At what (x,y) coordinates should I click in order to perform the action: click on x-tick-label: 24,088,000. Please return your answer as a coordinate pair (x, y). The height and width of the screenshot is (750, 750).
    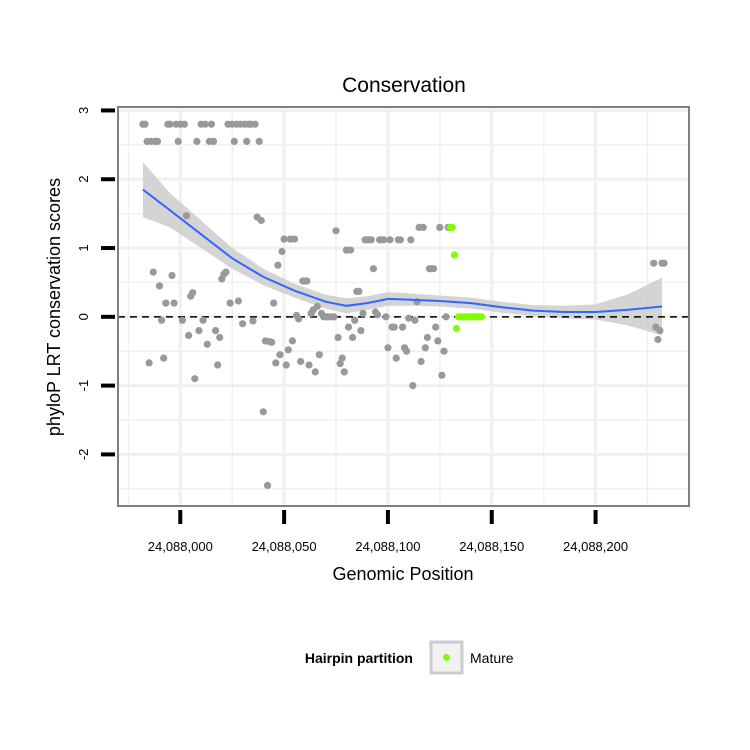
    Looking at the image, I should click on (180, 546).